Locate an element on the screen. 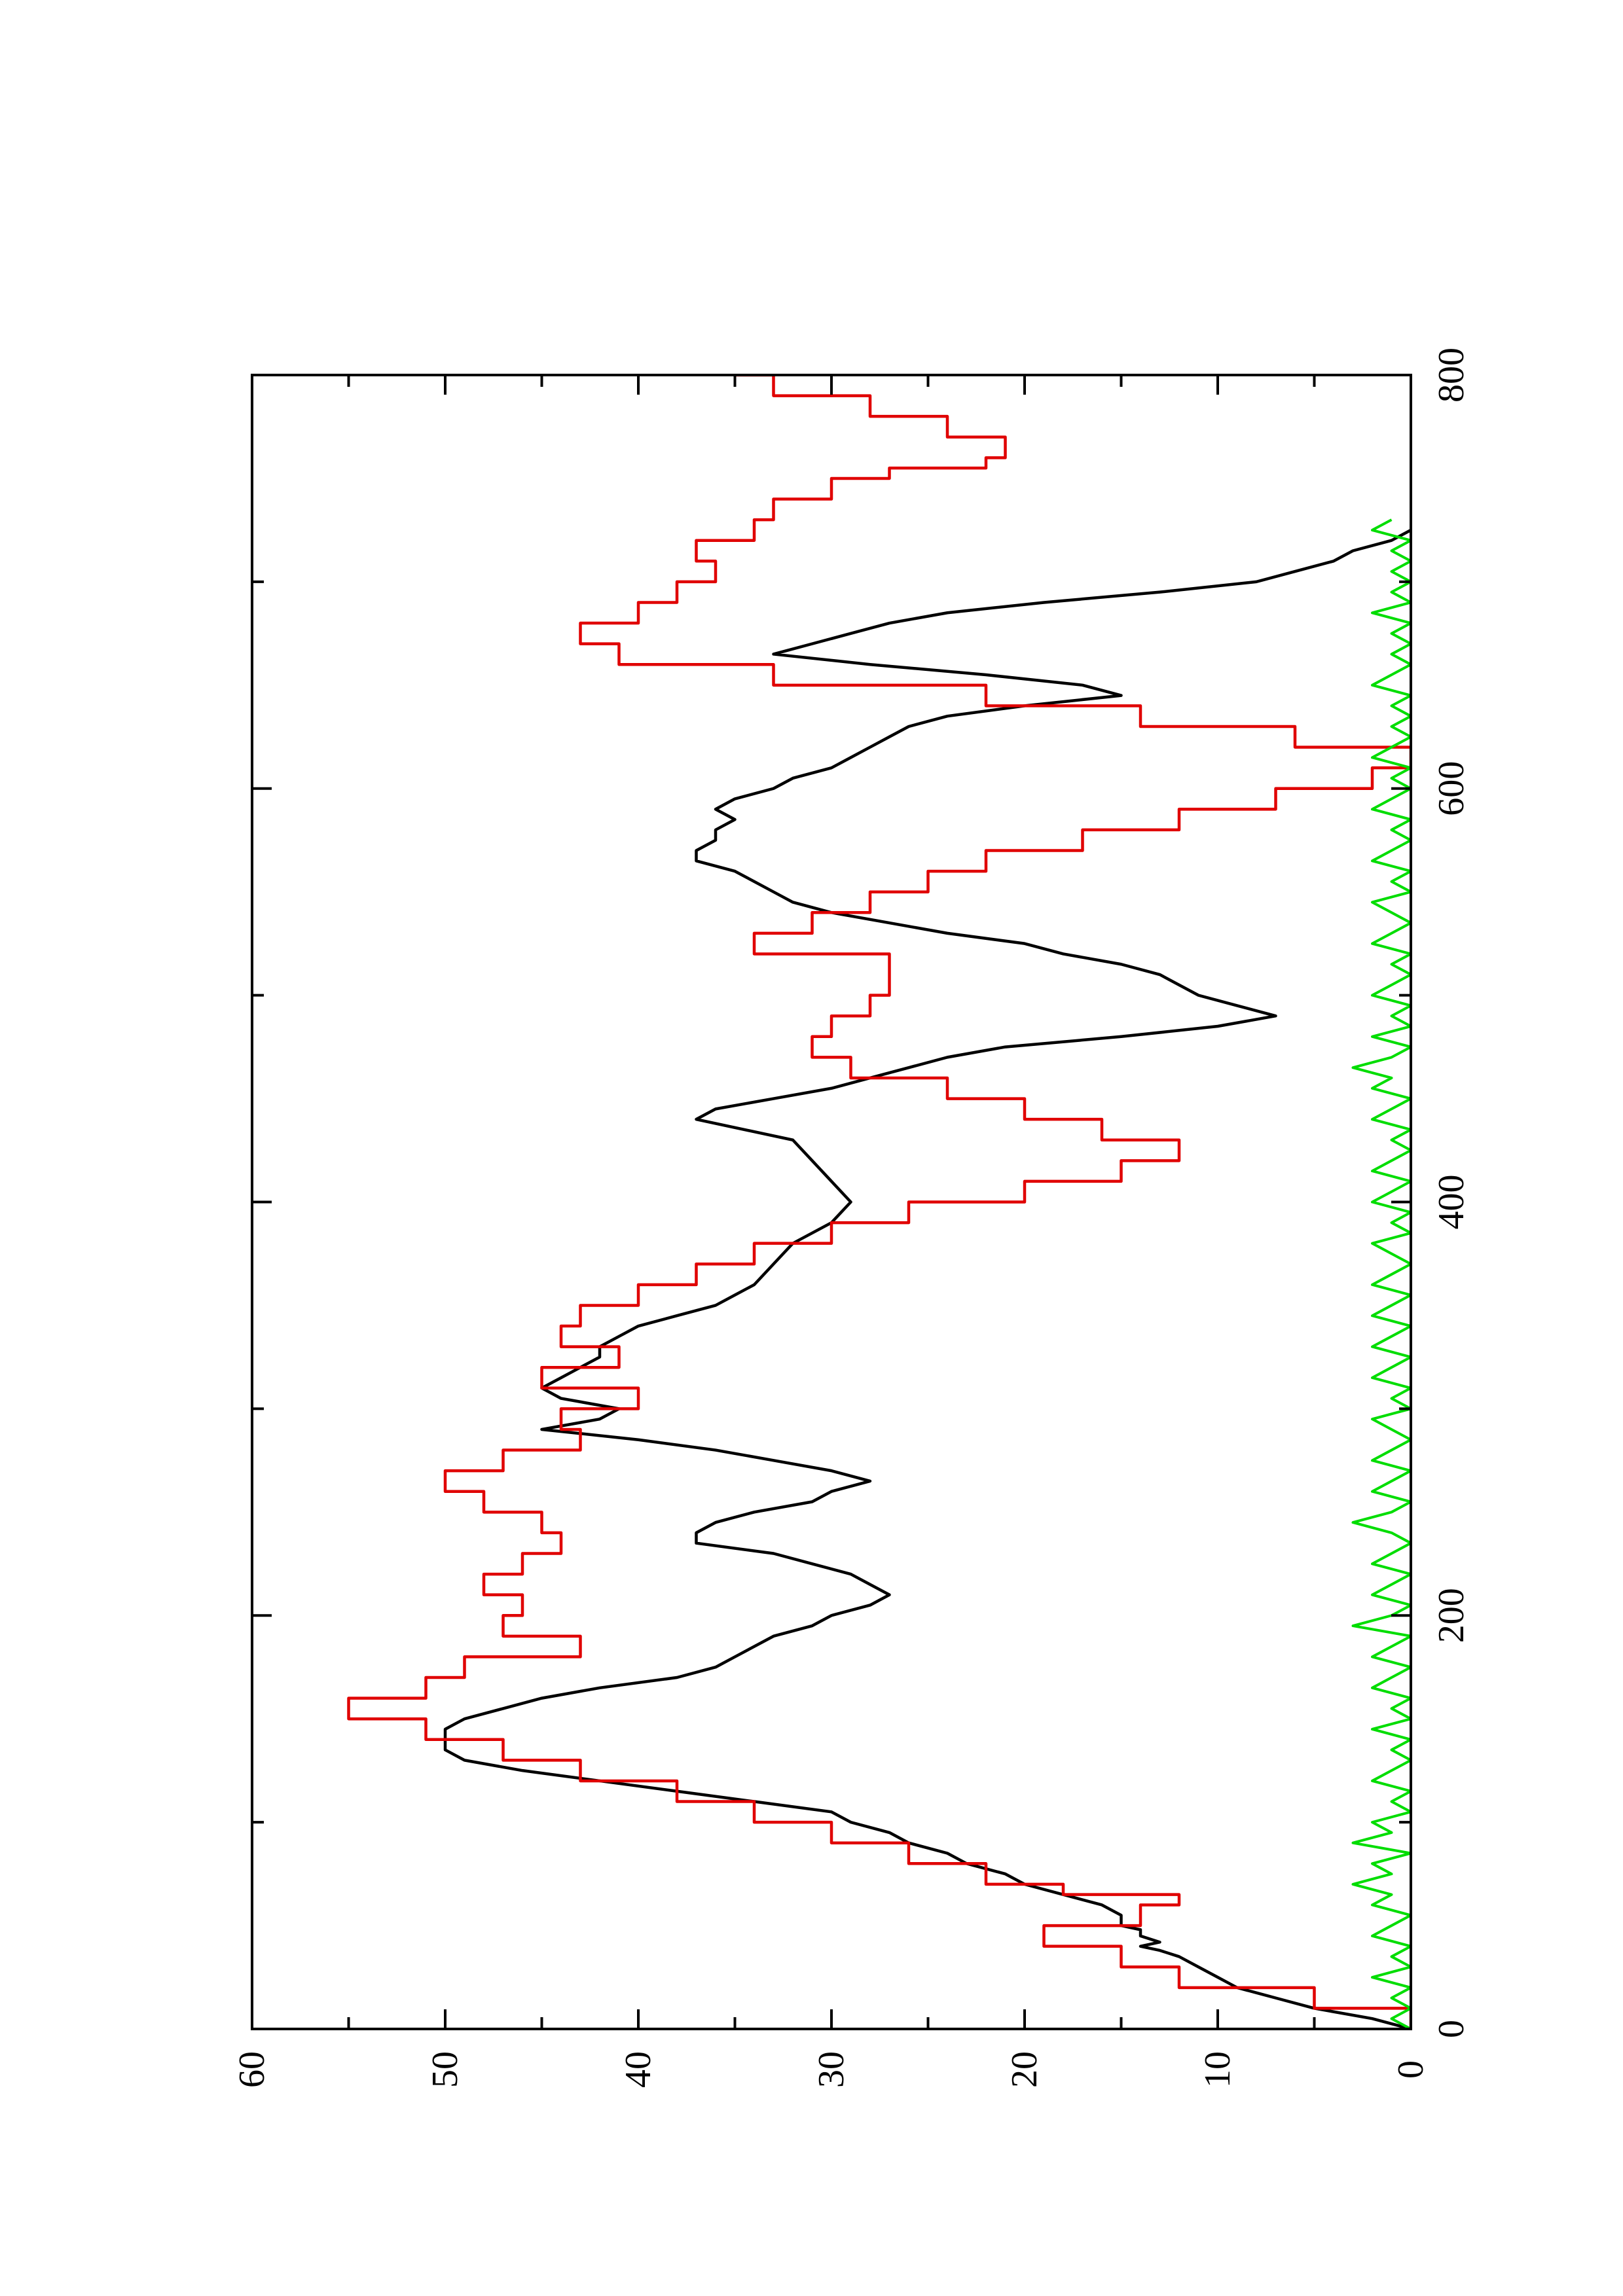 The image size is (1623, 2296). x-tick-label: 400 is located at coordinates (1451, 1202).